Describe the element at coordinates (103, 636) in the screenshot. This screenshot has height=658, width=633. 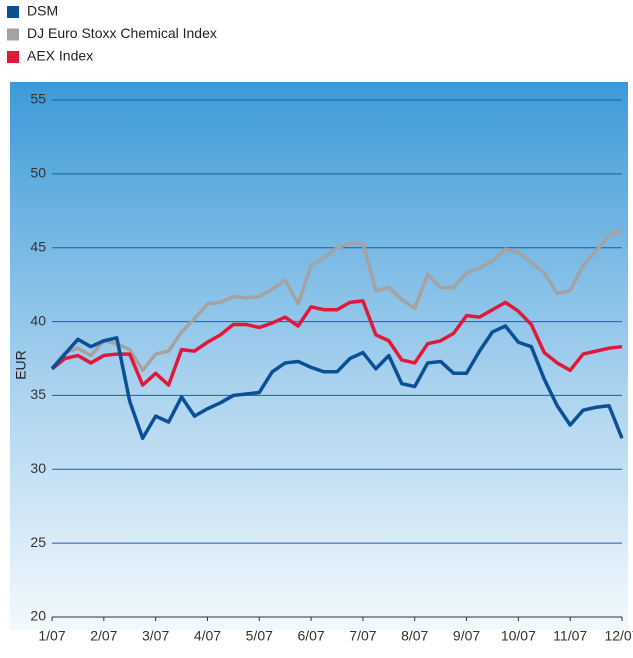
I see `x-tick-label: 2/07` at that location.